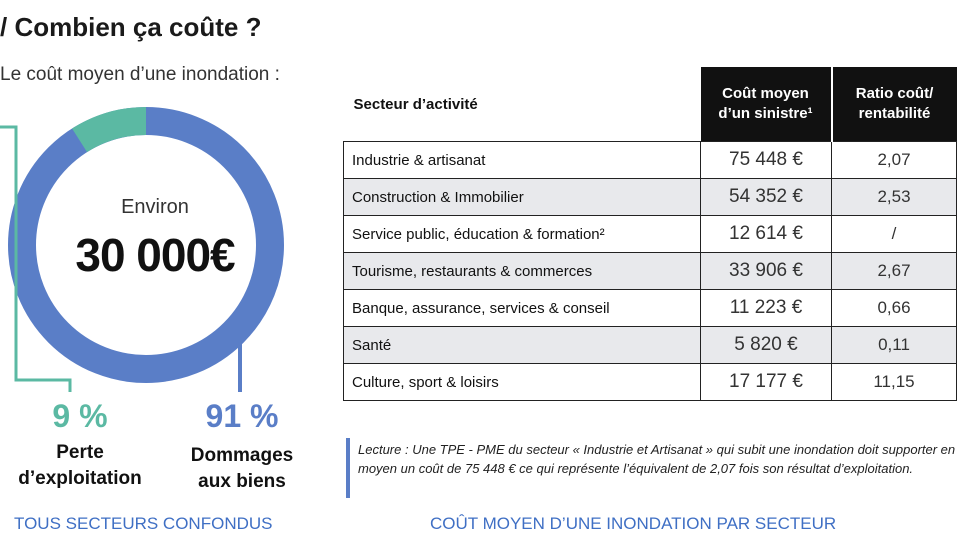 This screenshot has height=540, width=960. What do you see at coordinates (894, 234) in the screenshot?
I see `row-ratio: /` at bounding box center [894, 234].